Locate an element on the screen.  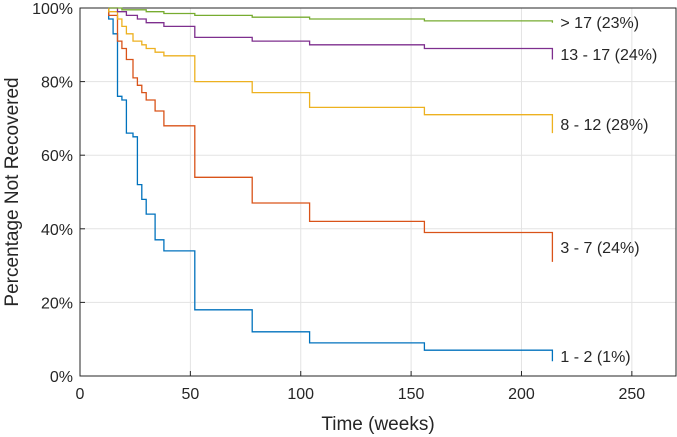
y-tick-label: 60% is located at coordinates (57, 156).